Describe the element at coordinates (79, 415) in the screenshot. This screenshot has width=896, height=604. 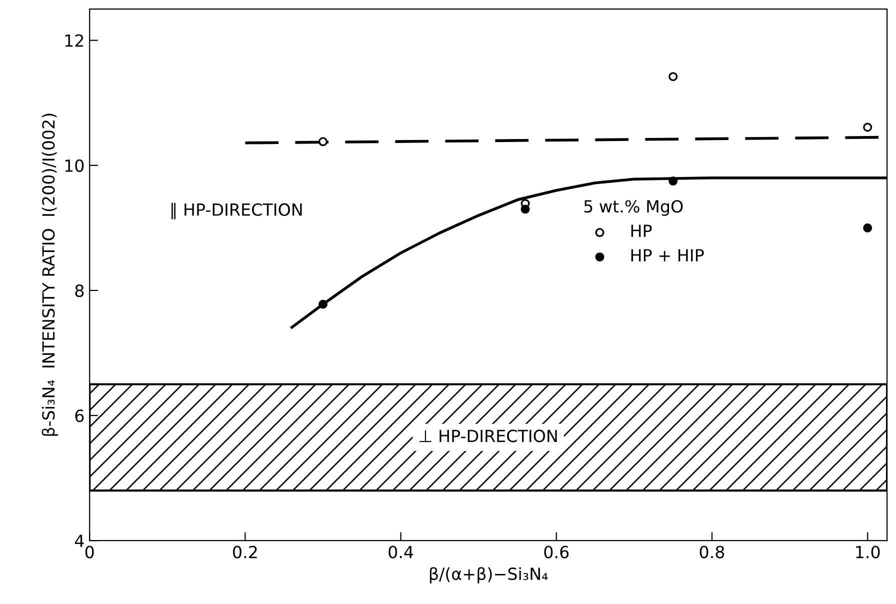
I see `y-tick-label: 6` at that location.